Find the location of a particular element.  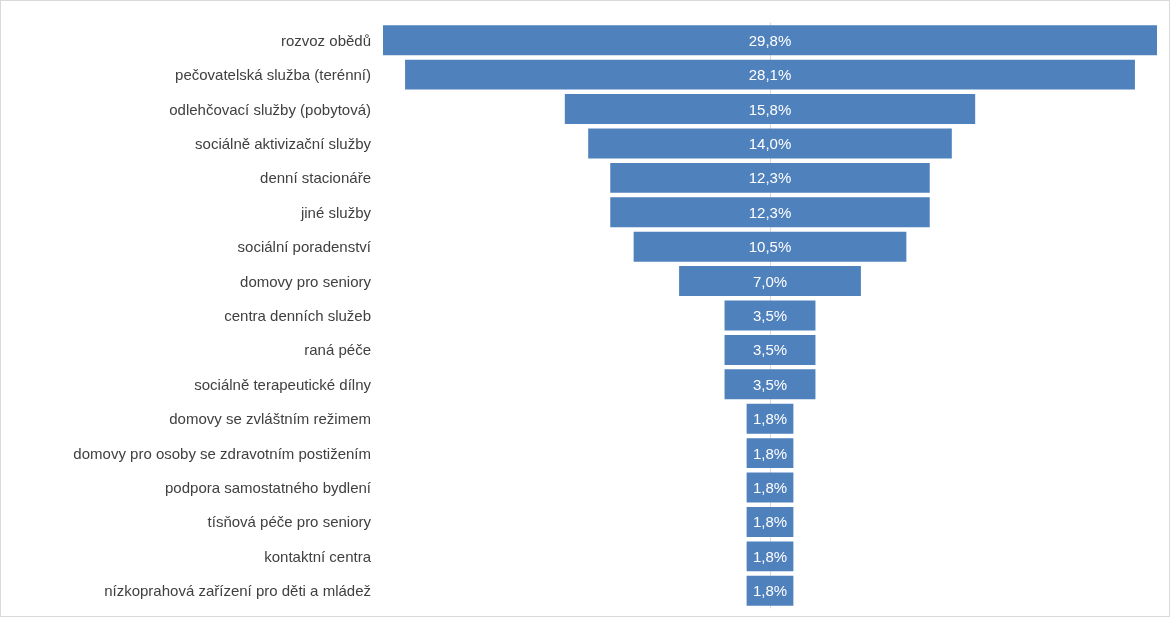

category-label: odlehčovací služby (pobytová) is located at coordinates (270, 109).